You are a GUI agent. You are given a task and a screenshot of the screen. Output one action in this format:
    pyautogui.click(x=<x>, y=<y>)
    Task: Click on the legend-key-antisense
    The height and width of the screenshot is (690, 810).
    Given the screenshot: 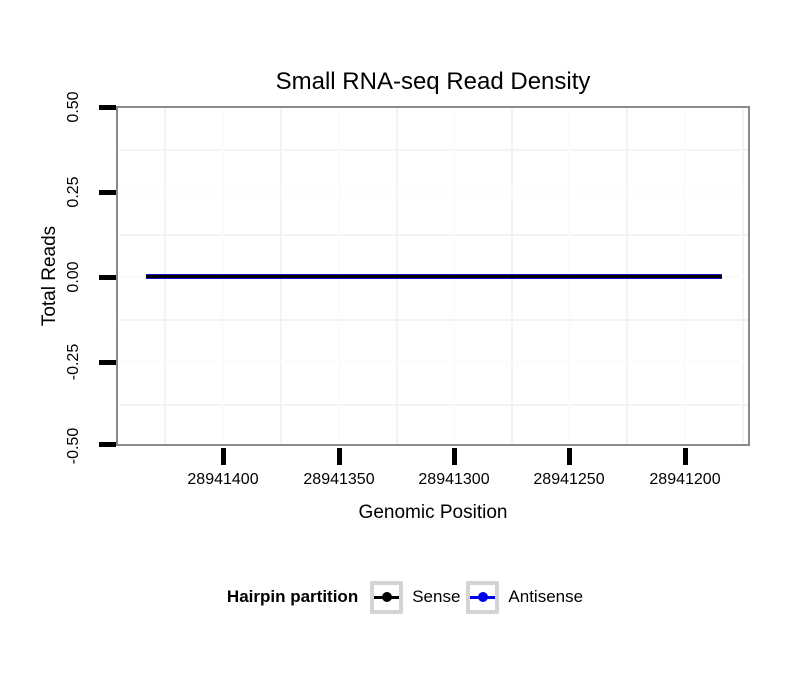 What is the action you would take?
    pyautogui.click(x=483, y=597)
    